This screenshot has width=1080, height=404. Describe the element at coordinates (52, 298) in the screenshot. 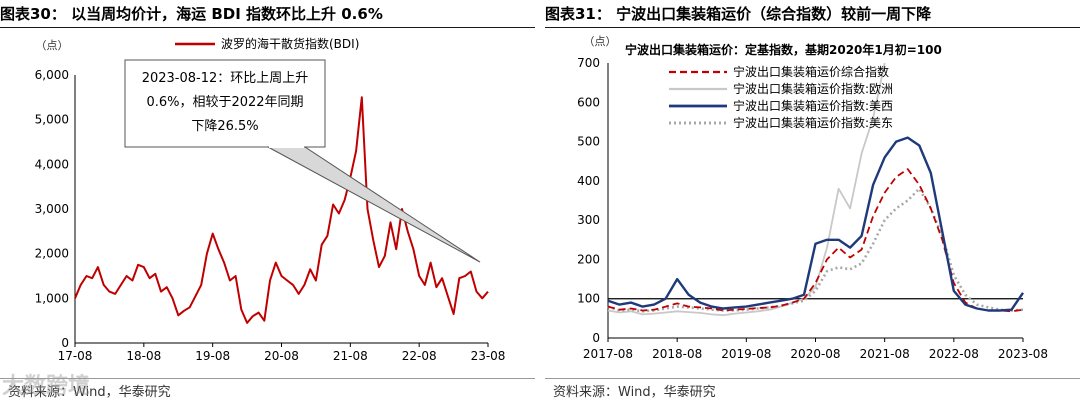

I see `y-tick-label: 1,000` at that location.